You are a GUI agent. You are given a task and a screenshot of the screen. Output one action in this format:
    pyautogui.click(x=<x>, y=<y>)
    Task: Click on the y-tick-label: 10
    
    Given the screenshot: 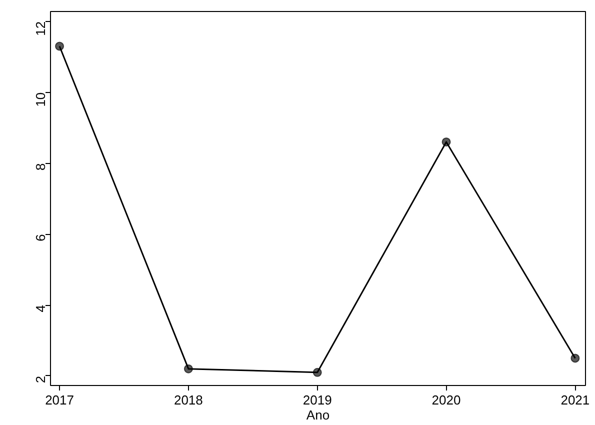 What is the action you would take?
    pyautogui.click(x=40, y=99)
    